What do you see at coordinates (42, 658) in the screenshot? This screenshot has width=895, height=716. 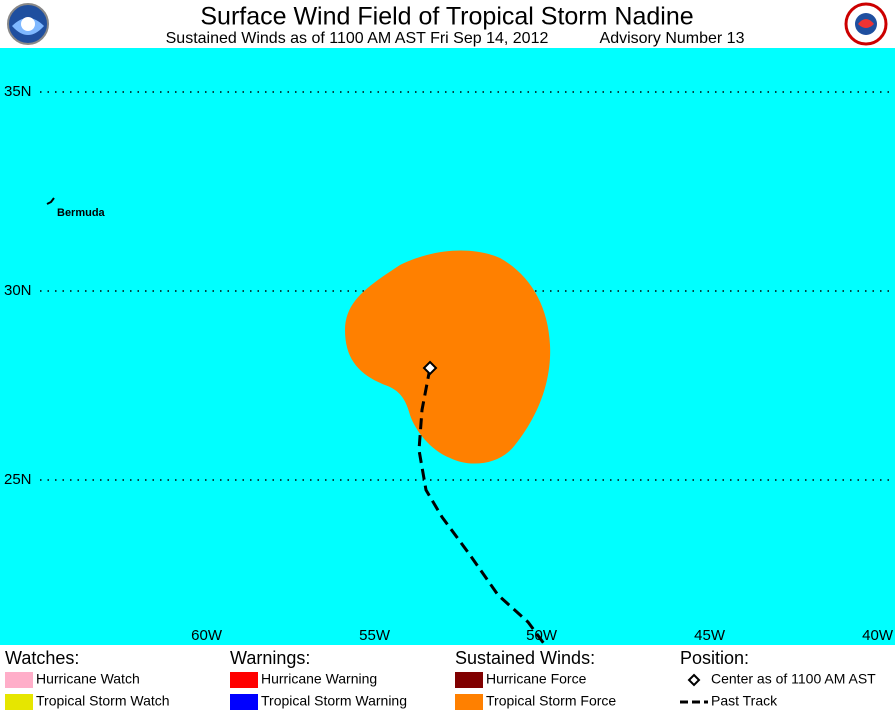 I see `legend-heading: Watches:` at bounding box center [42, 658].